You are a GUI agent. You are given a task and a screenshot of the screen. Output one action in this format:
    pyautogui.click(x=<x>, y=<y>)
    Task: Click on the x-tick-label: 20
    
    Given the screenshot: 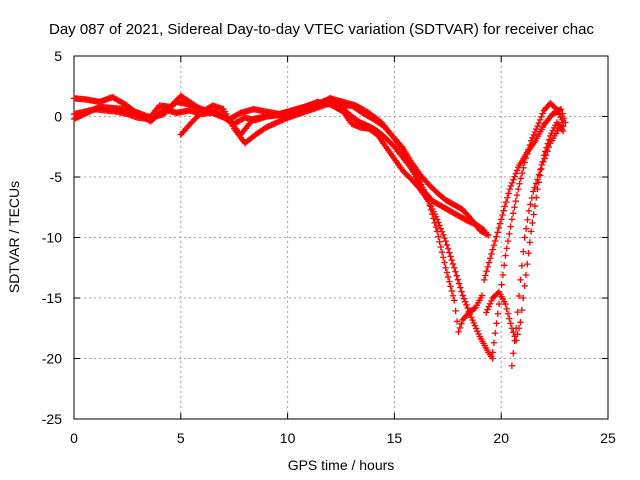 What is the action you would take?
    pyautogui.click(x=501, y=438)
    